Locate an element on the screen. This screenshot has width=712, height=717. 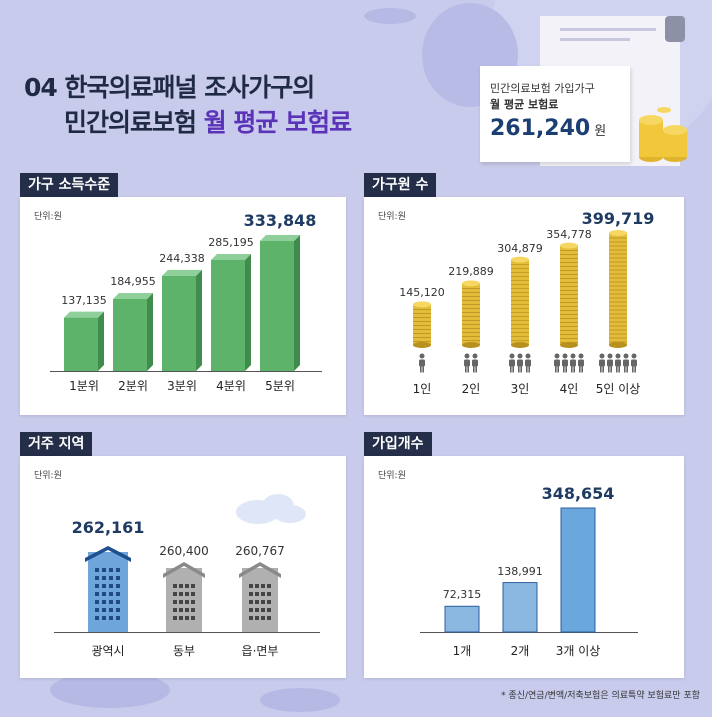
policies-chart-title: 가입개수 is located at coordinates (398, 444).